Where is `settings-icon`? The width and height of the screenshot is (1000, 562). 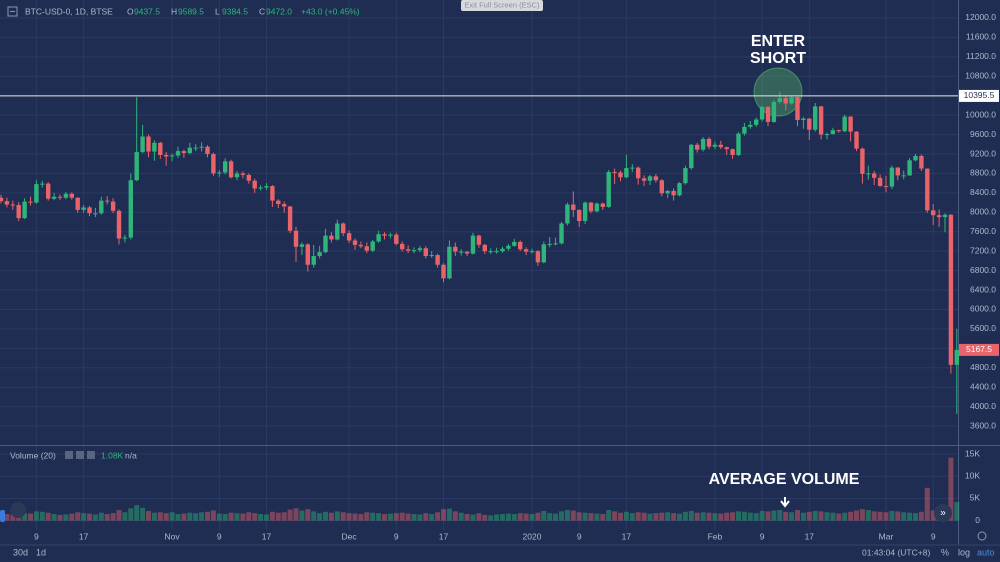
settings-icon is located at coordinates (982, 536).